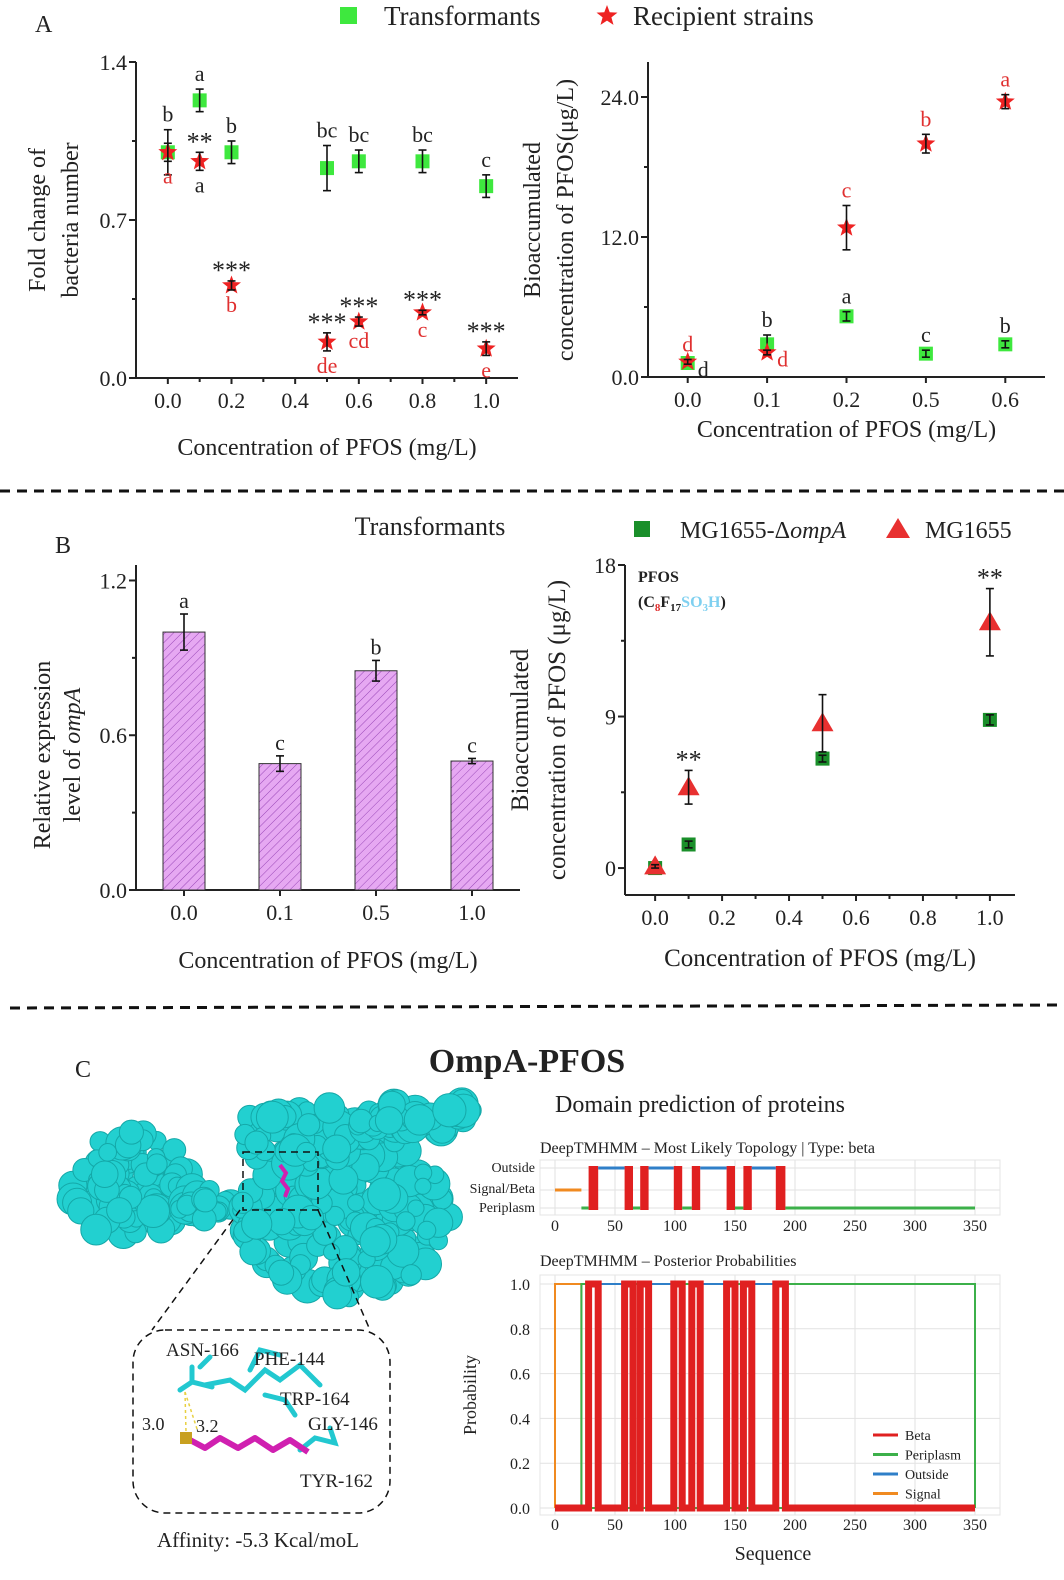  What do you see at coordinates (83, 1070) in the screenshot?
I see `panel-label-c: C` at bounding box center [83, 1070].